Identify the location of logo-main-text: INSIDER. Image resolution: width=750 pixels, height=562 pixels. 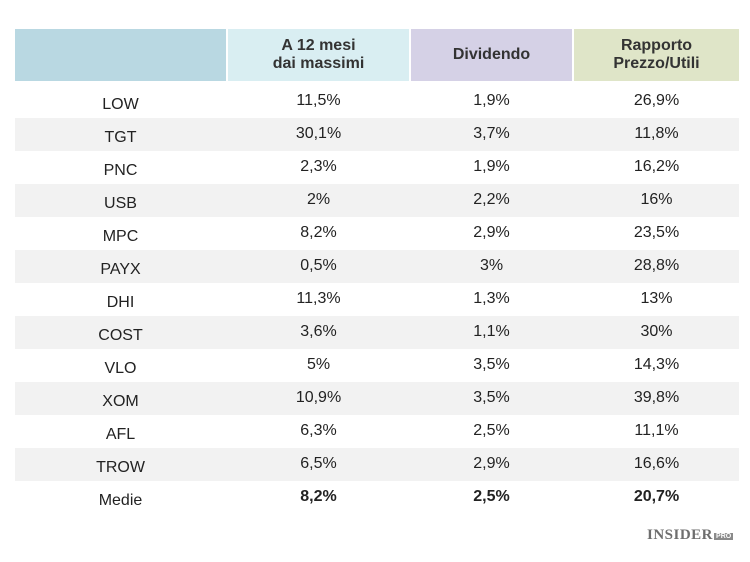
(680, 535).